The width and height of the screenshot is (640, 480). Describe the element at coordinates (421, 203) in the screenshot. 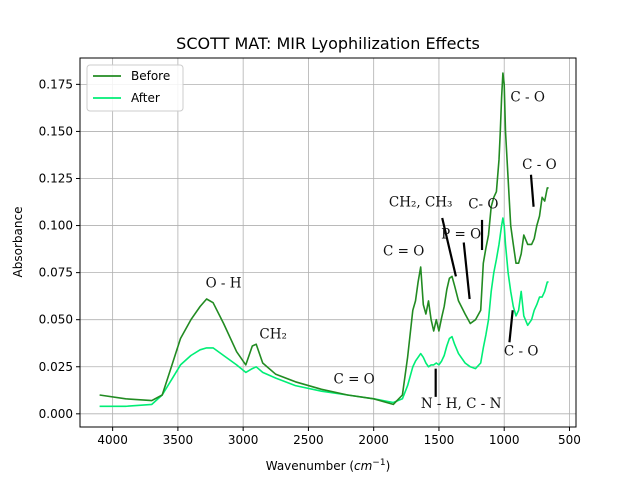

I see `annotation-ch2ch3: CH₂, CH₃` at that location.